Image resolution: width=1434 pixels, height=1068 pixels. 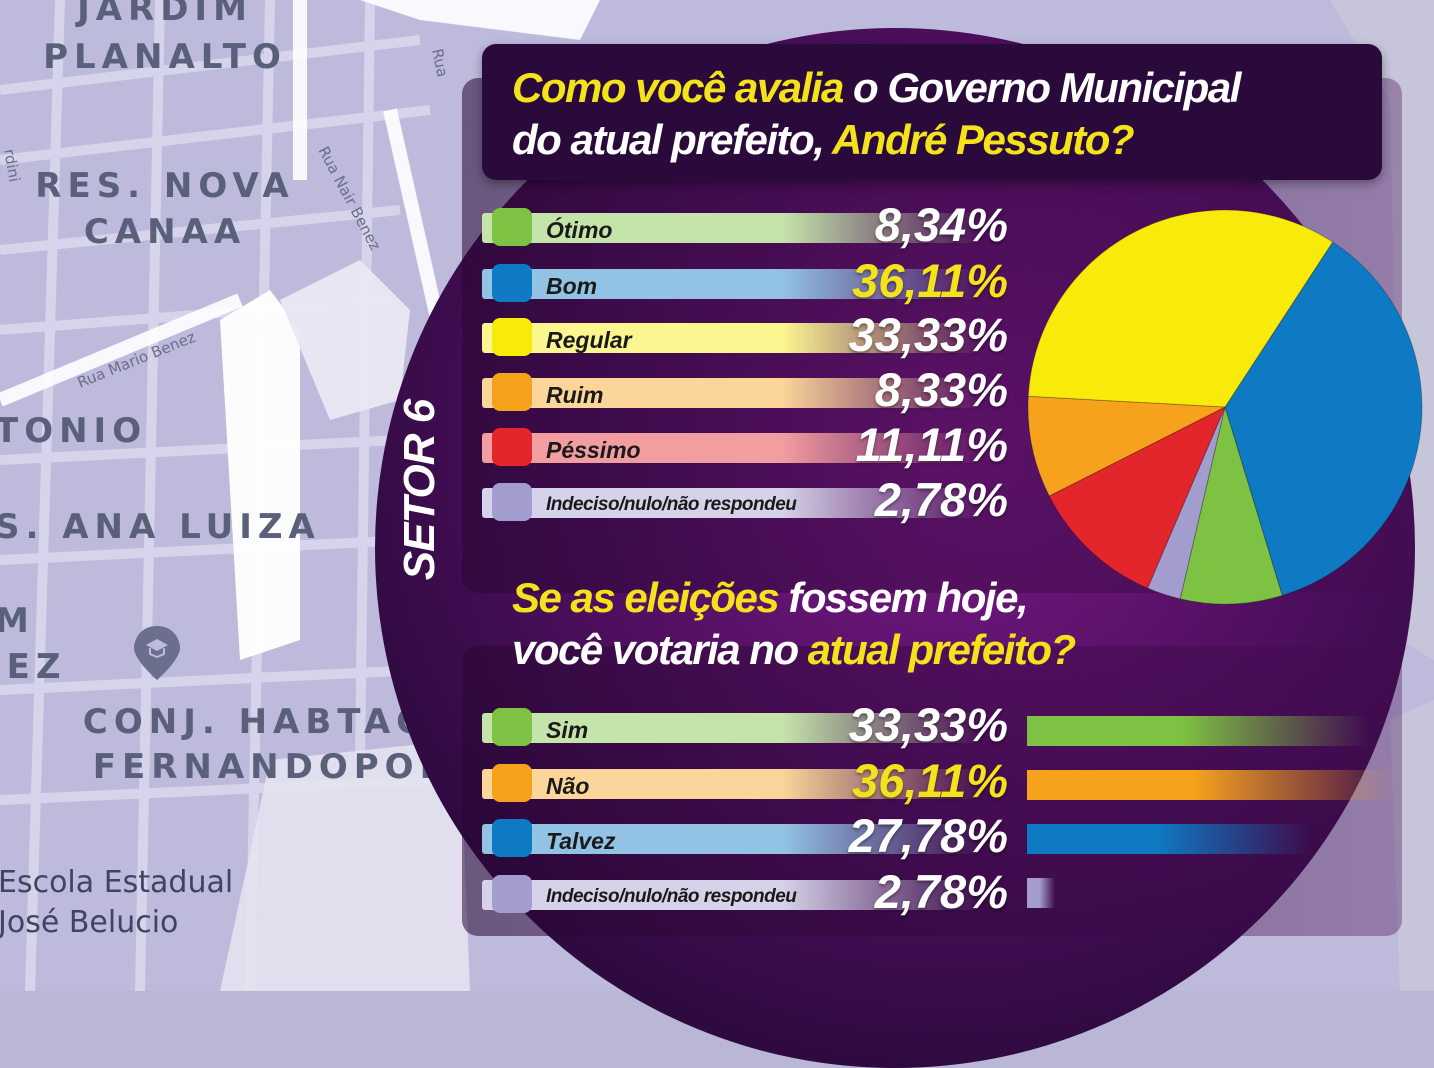 What do you see at coordinates (672, 139) in the screenshot?
I see `q1-title-normal-2: do atual prefeito,` at bounding box center [672, 139].